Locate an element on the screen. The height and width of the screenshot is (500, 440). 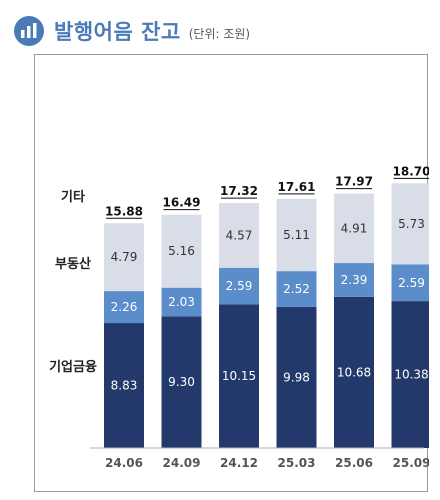
data-label-2-24.12: 2.59 is located at coordinates (239, 286).